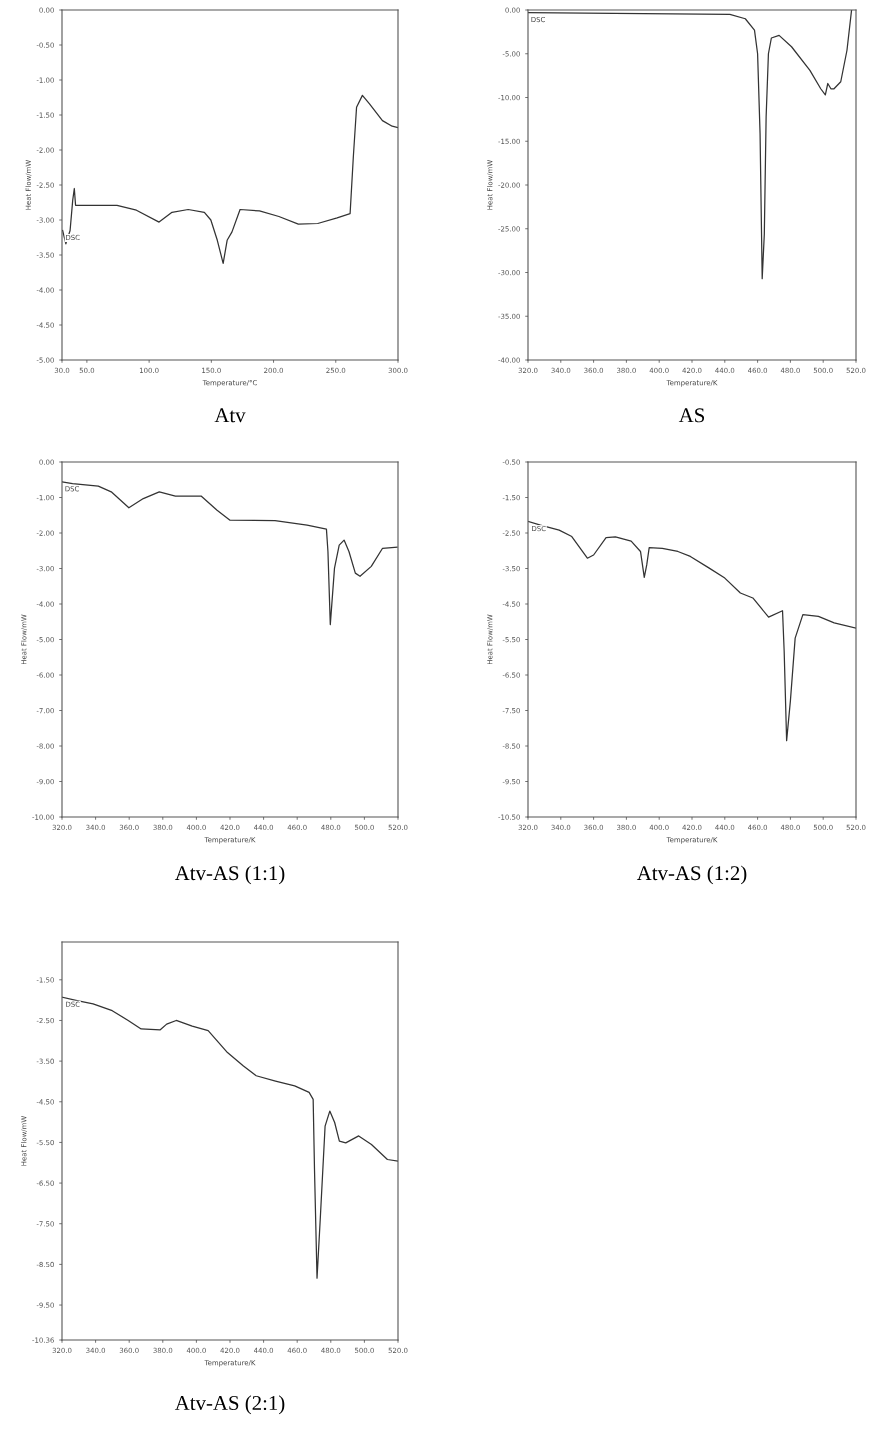 This screenshot has height=1431, width=875. I want to click on text: Atv-AS (1:2), so click(691, 875).